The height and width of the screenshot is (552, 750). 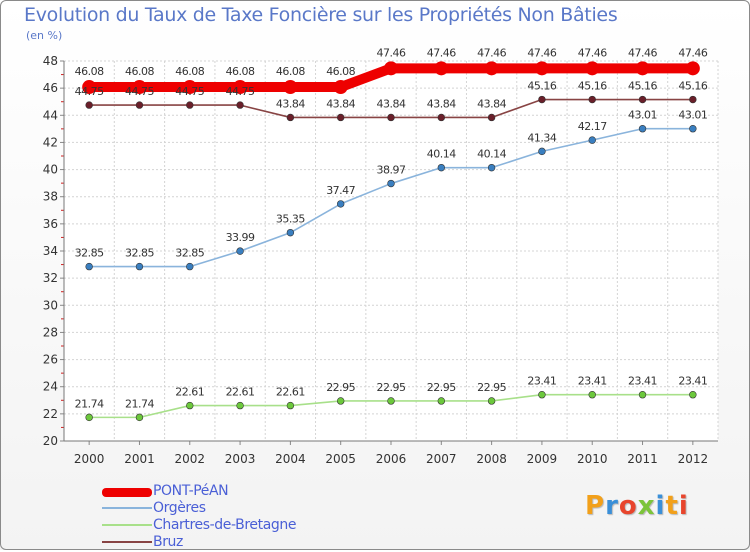 I want to click on logo-letter: o, so click(x=628, y=506).